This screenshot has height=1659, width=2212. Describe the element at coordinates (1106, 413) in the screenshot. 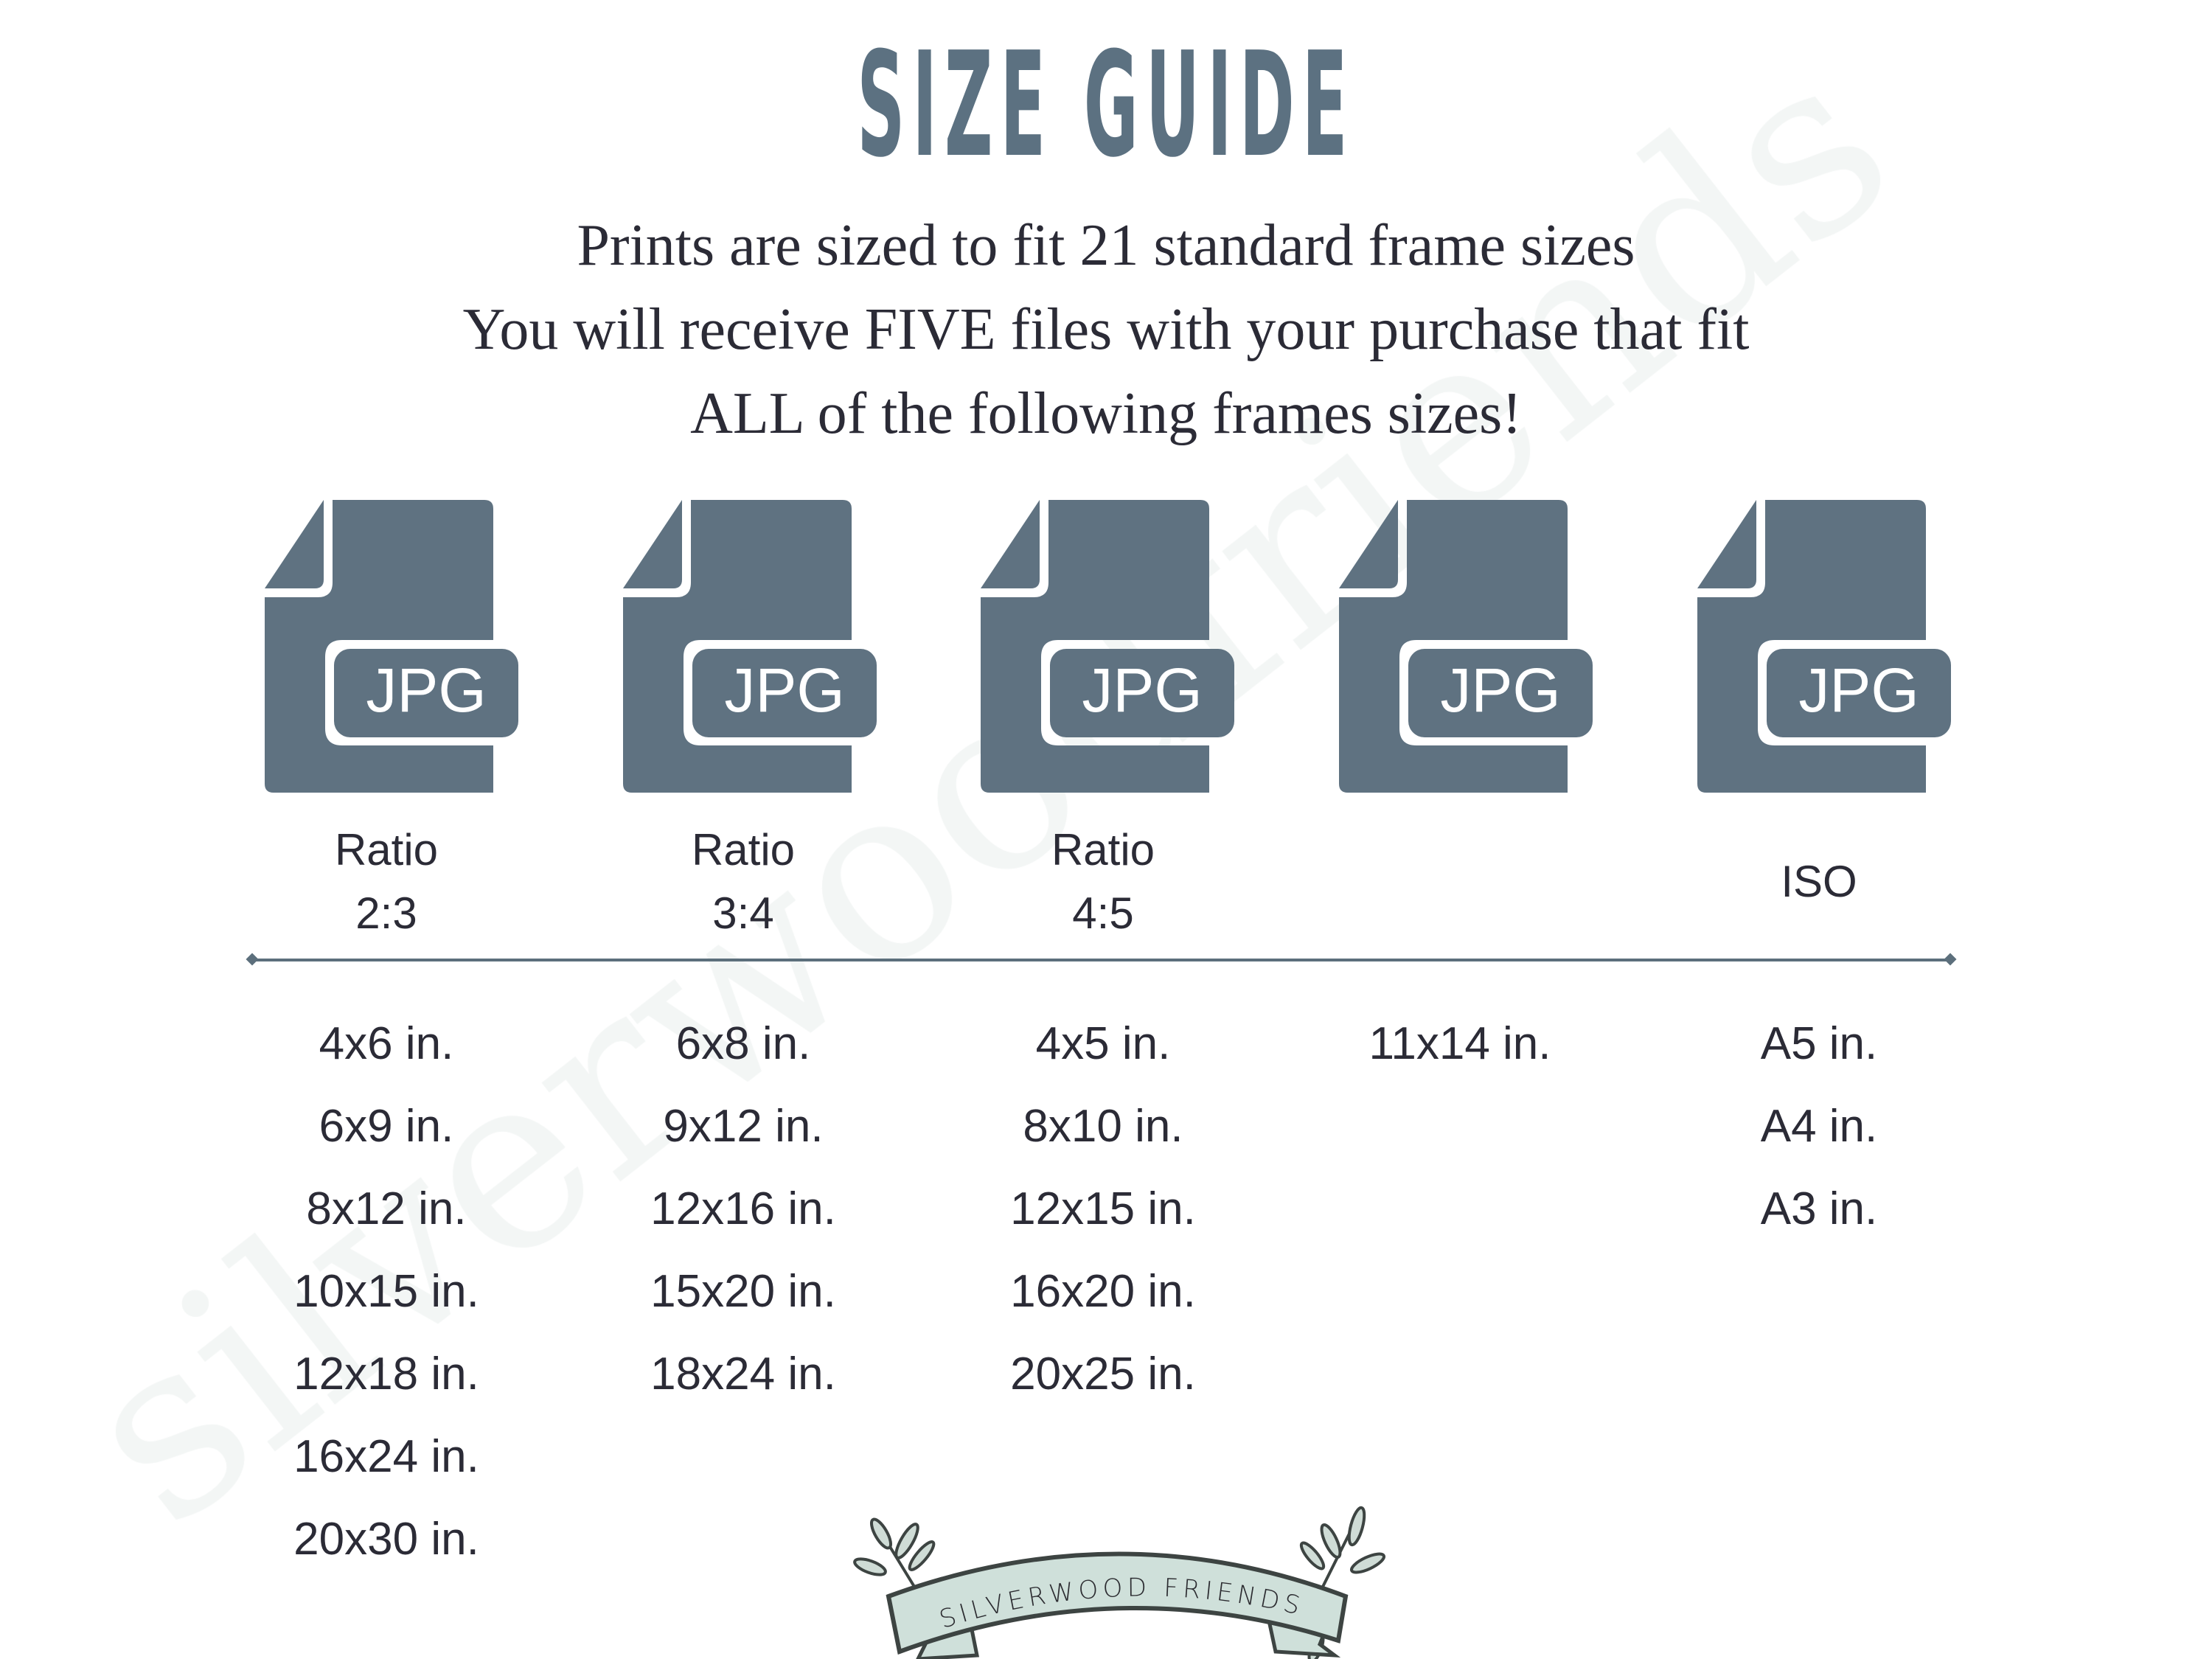

I see `subtitle-line: ALL of the following frames sizes!` at that location.